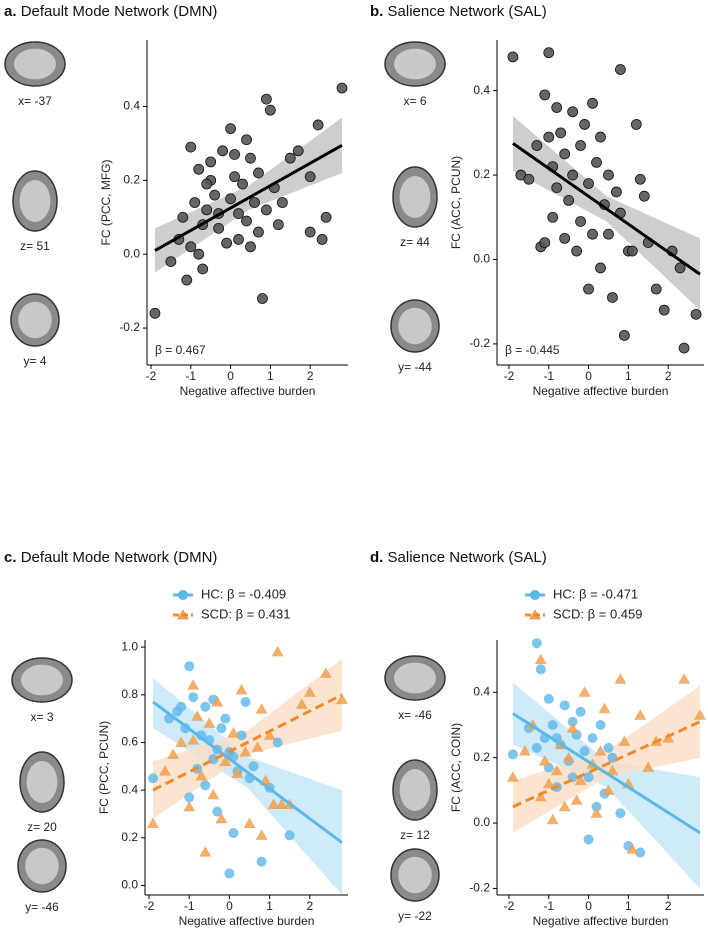 The height and width of the screenshot is (933, 708). Describe the element at coordinates (42, 907) in the screenshot. I see `slice-label: y= -46` at that location.